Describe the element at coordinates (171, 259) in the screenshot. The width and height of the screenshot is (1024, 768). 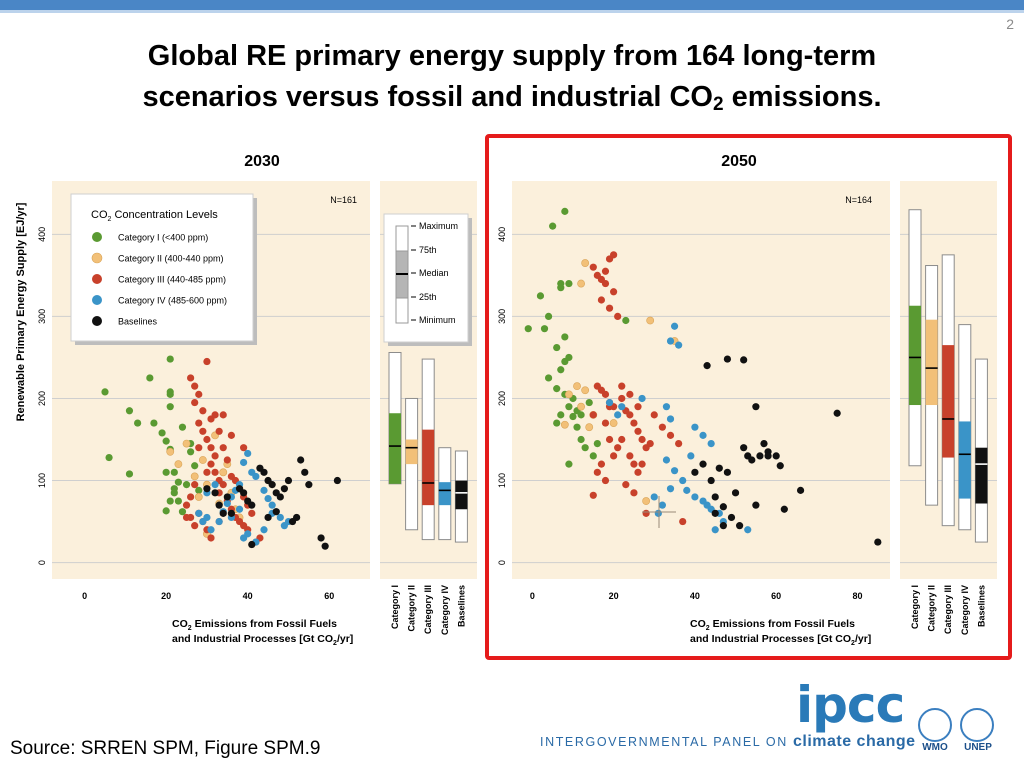
I see `legend-item-label: Category II (400-440 ppm)` at that location.